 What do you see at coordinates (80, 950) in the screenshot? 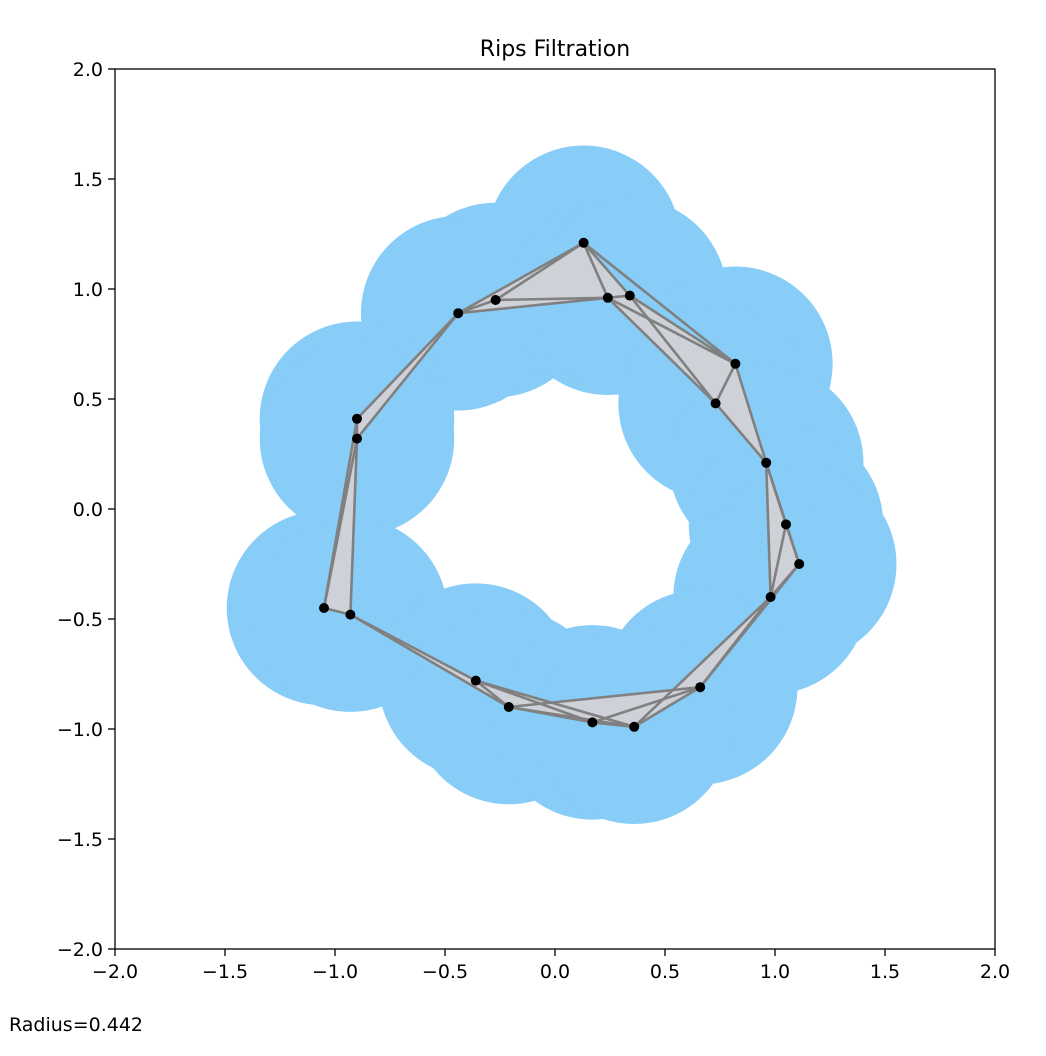
I see `y-tick-label: −2.0` at bounding box center [80, 950].